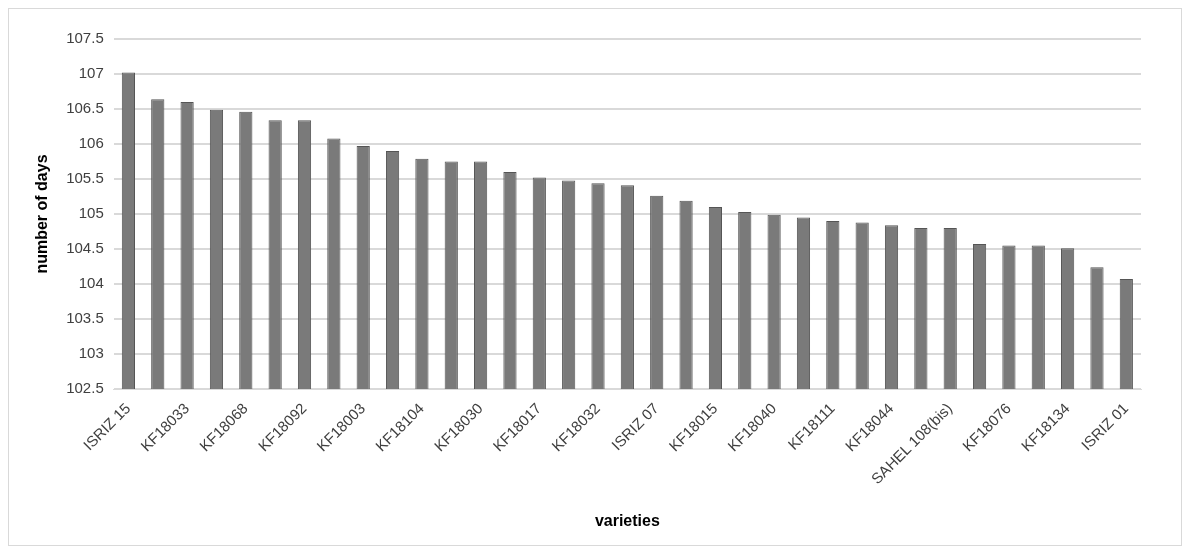  What do you see at coordinates (91, 143) in the screenshot?
I see `y-tick-label: 106` at bounding box center [91, 143].